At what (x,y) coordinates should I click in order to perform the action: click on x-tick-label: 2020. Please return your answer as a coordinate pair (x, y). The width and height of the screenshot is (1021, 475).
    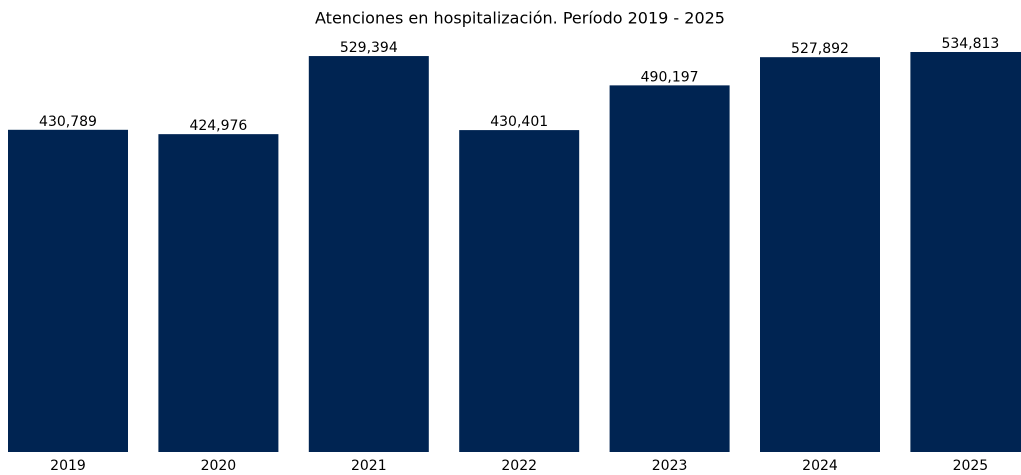
    Looking at the image, I should click on (219, 466).